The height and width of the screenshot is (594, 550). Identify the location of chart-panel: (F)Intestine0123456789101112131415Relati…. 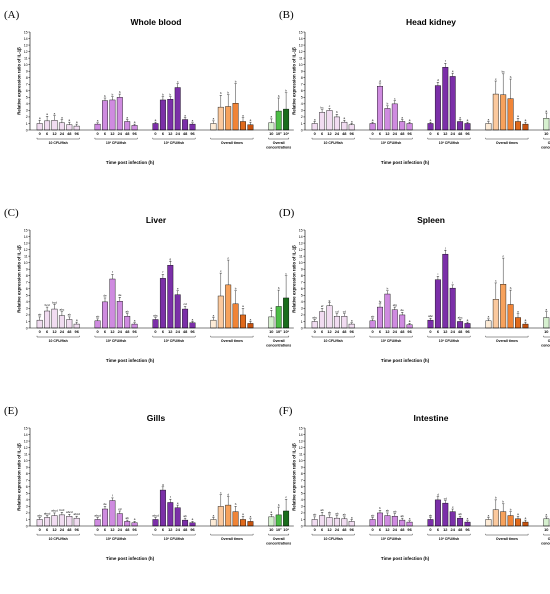
(414, 483).